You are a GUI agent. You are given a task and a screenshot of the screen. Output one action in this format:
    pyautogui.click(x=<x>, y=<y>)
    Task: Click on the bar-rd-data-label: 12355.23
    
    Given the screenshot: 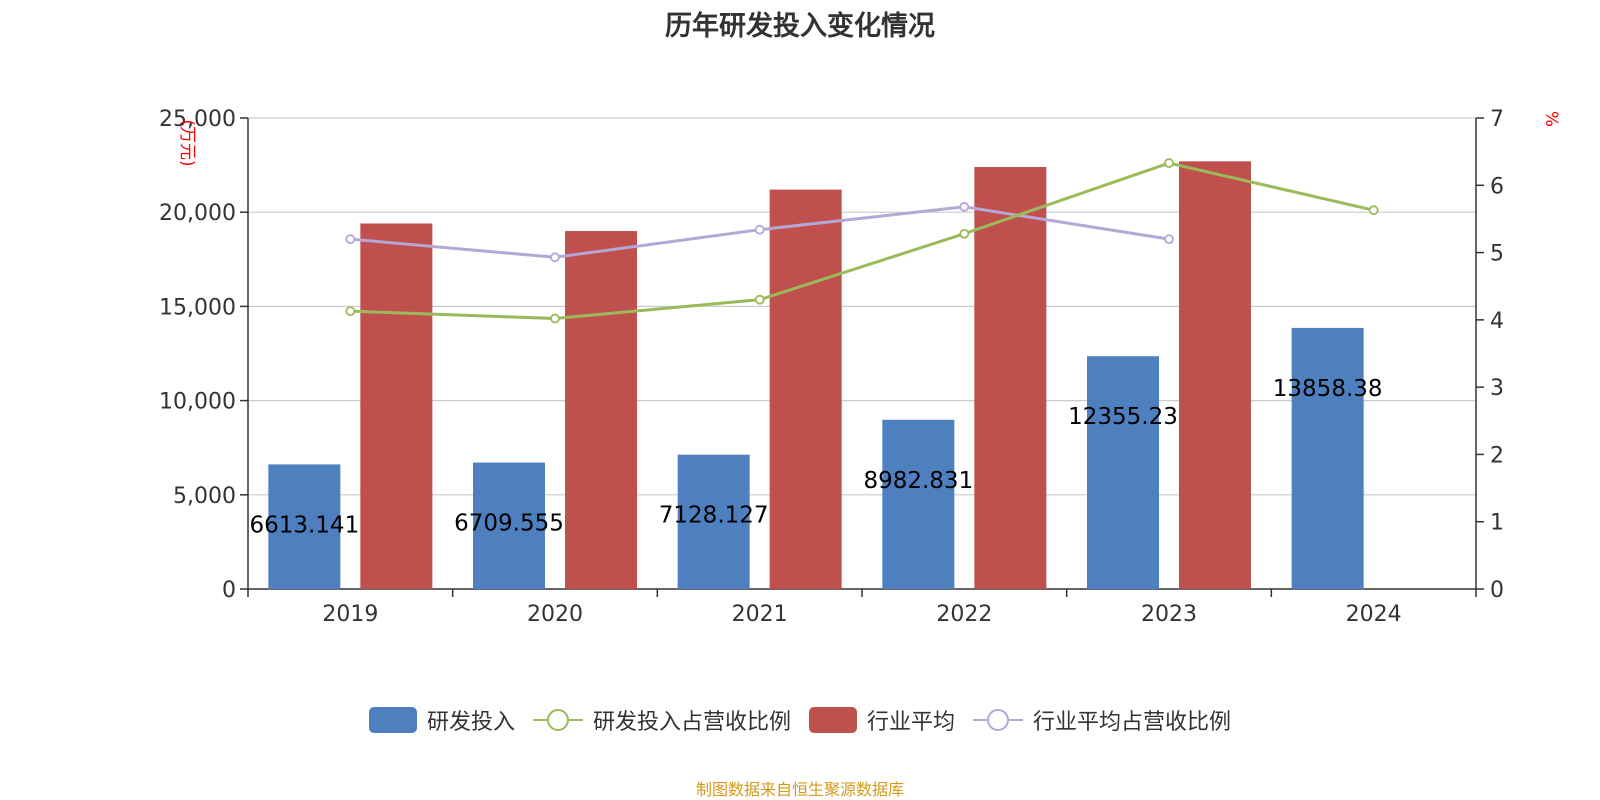 What is the action you would take?
    pyautogui.click(x=1123, y=417)
    